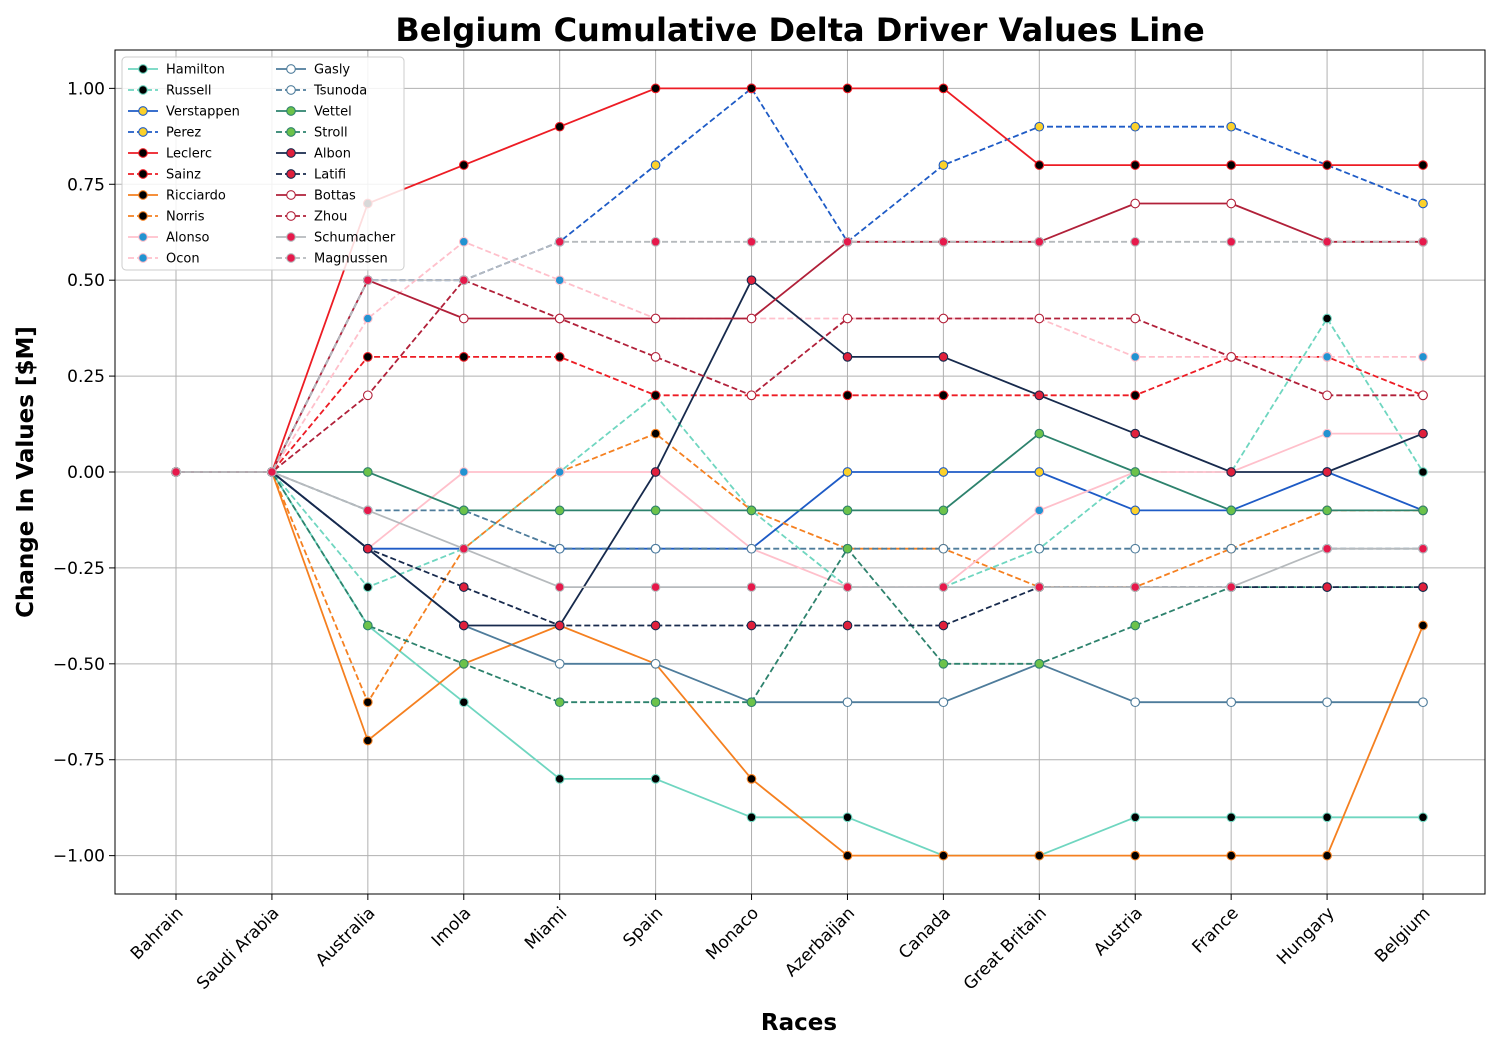  I want to click on y-tick-label: 0.25, so click(86, 377).